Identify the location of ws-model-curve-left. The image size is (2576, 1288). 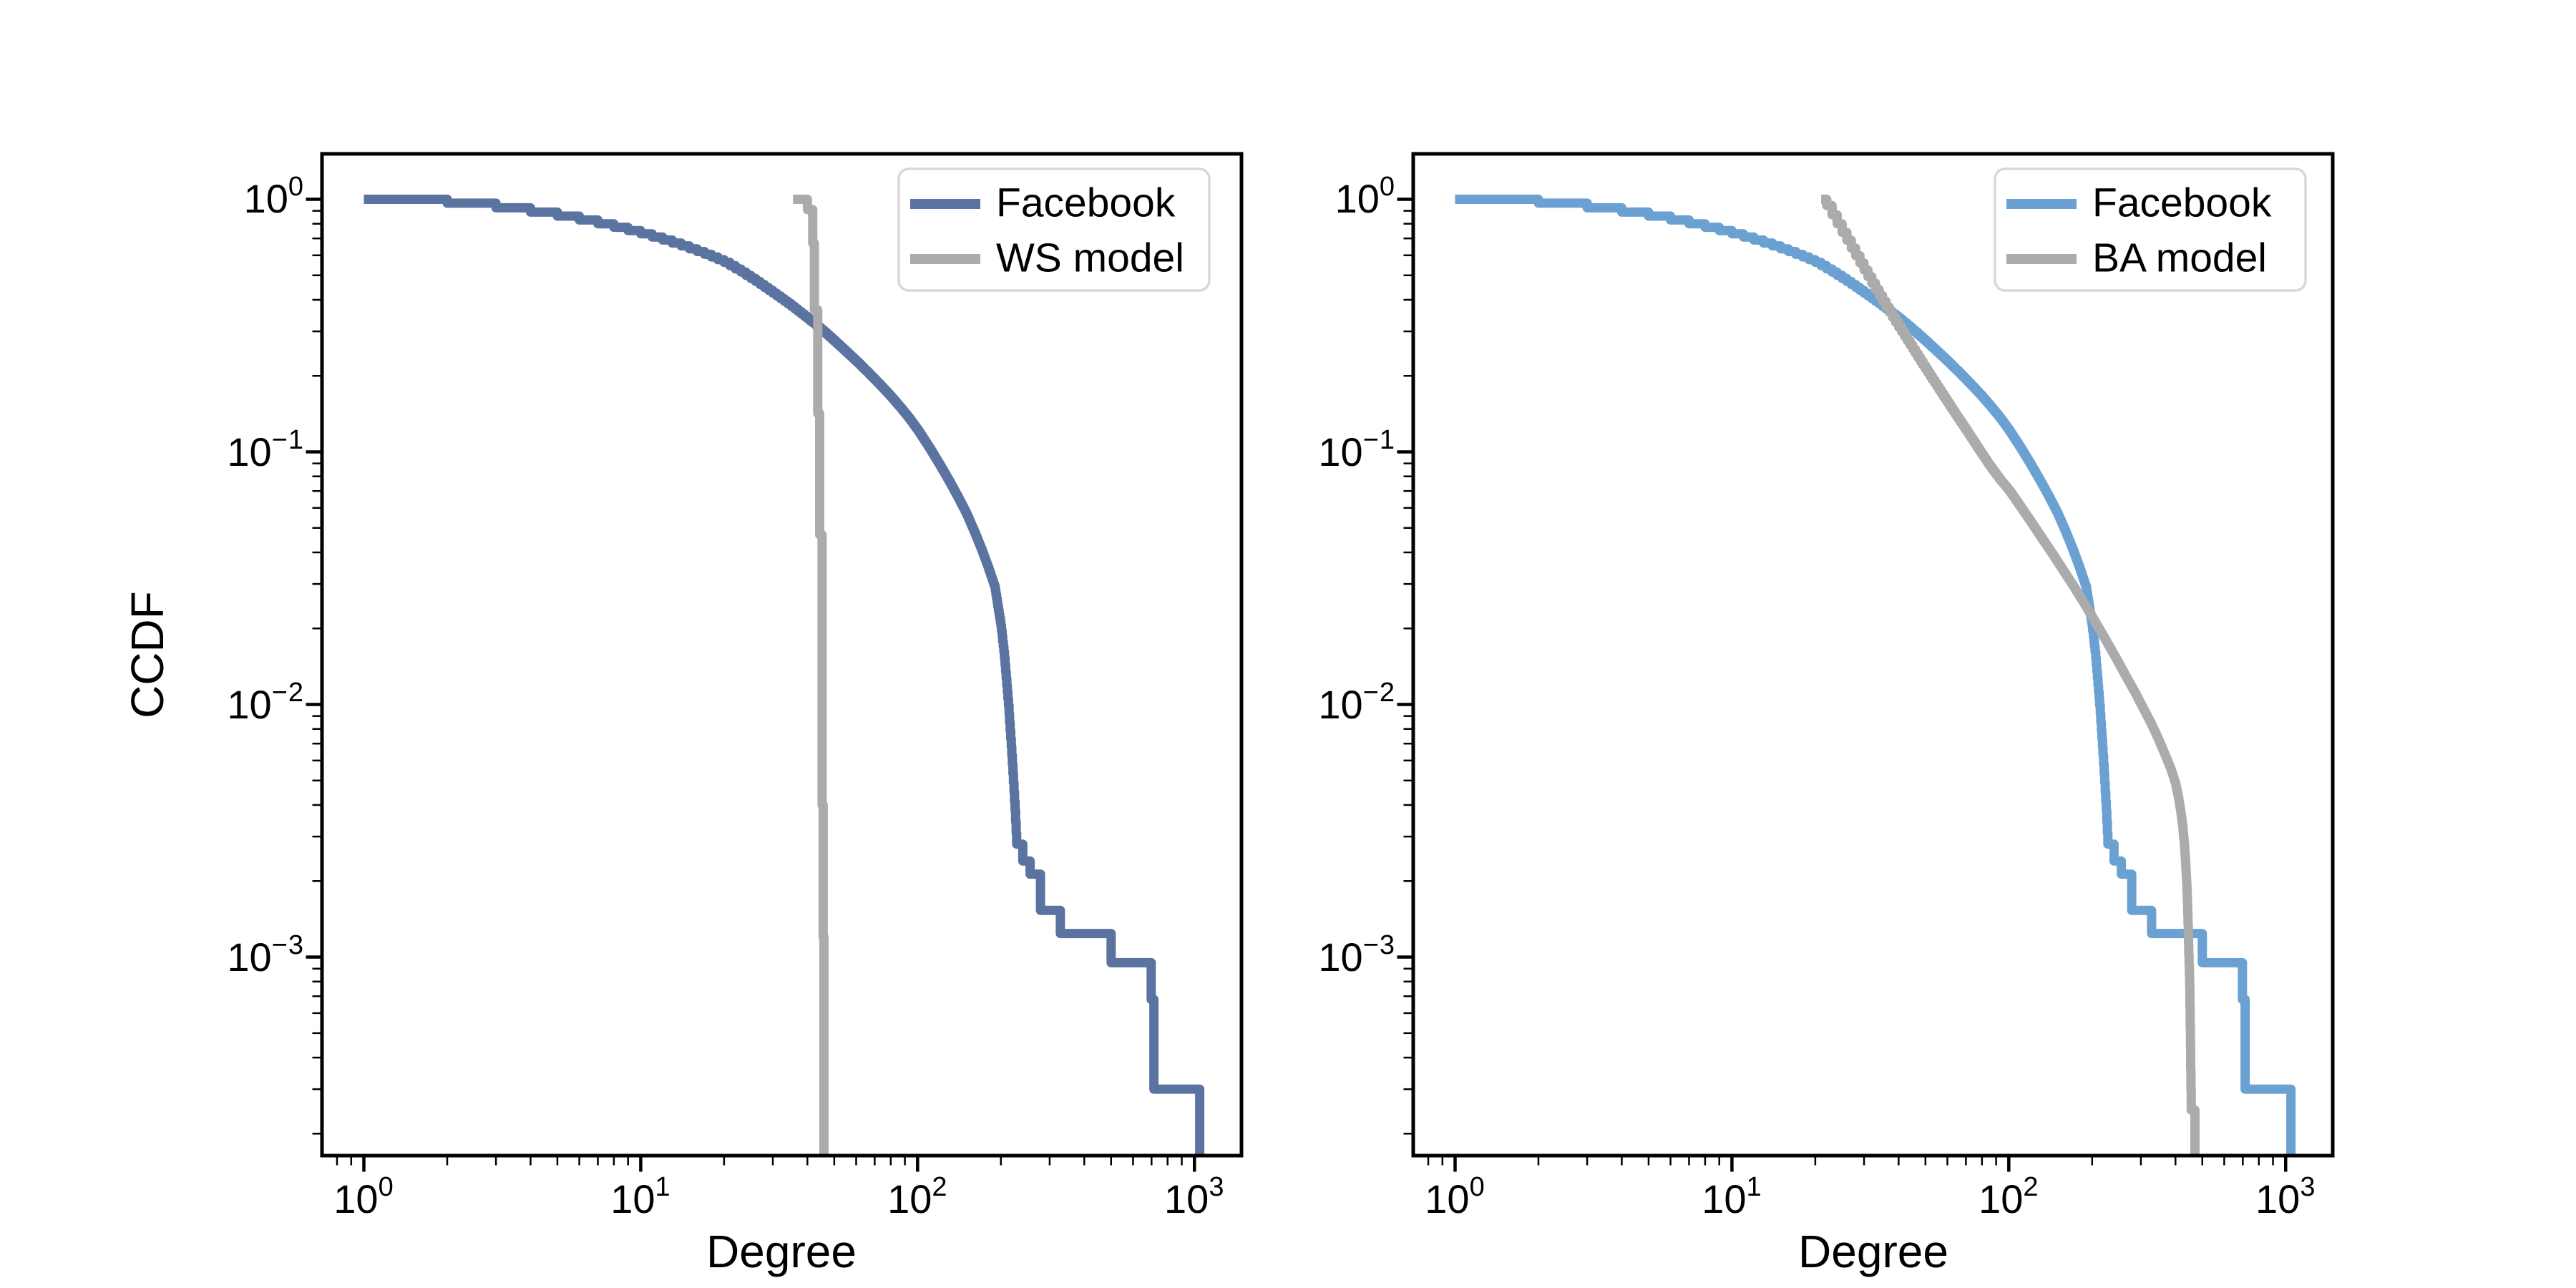
(809, 675).